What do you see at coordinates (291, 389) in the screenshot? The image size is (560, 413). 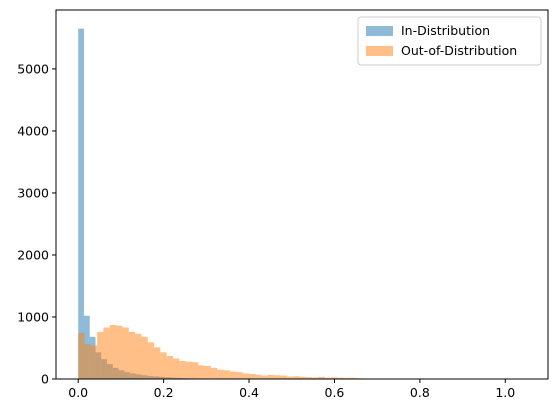 I see `x-axis: 0.0 0.2 0.4 0.6 0.8 1.0` at bounding box center [291, 389].